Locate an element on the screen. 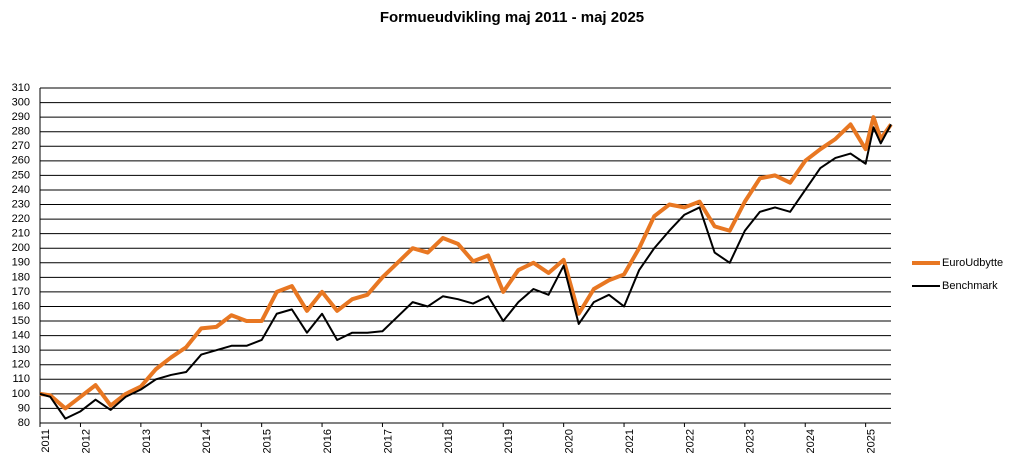 The height and width of the screenshot is (467, 1024). y-tick-label: 250 is located at coordinates (21, 175).